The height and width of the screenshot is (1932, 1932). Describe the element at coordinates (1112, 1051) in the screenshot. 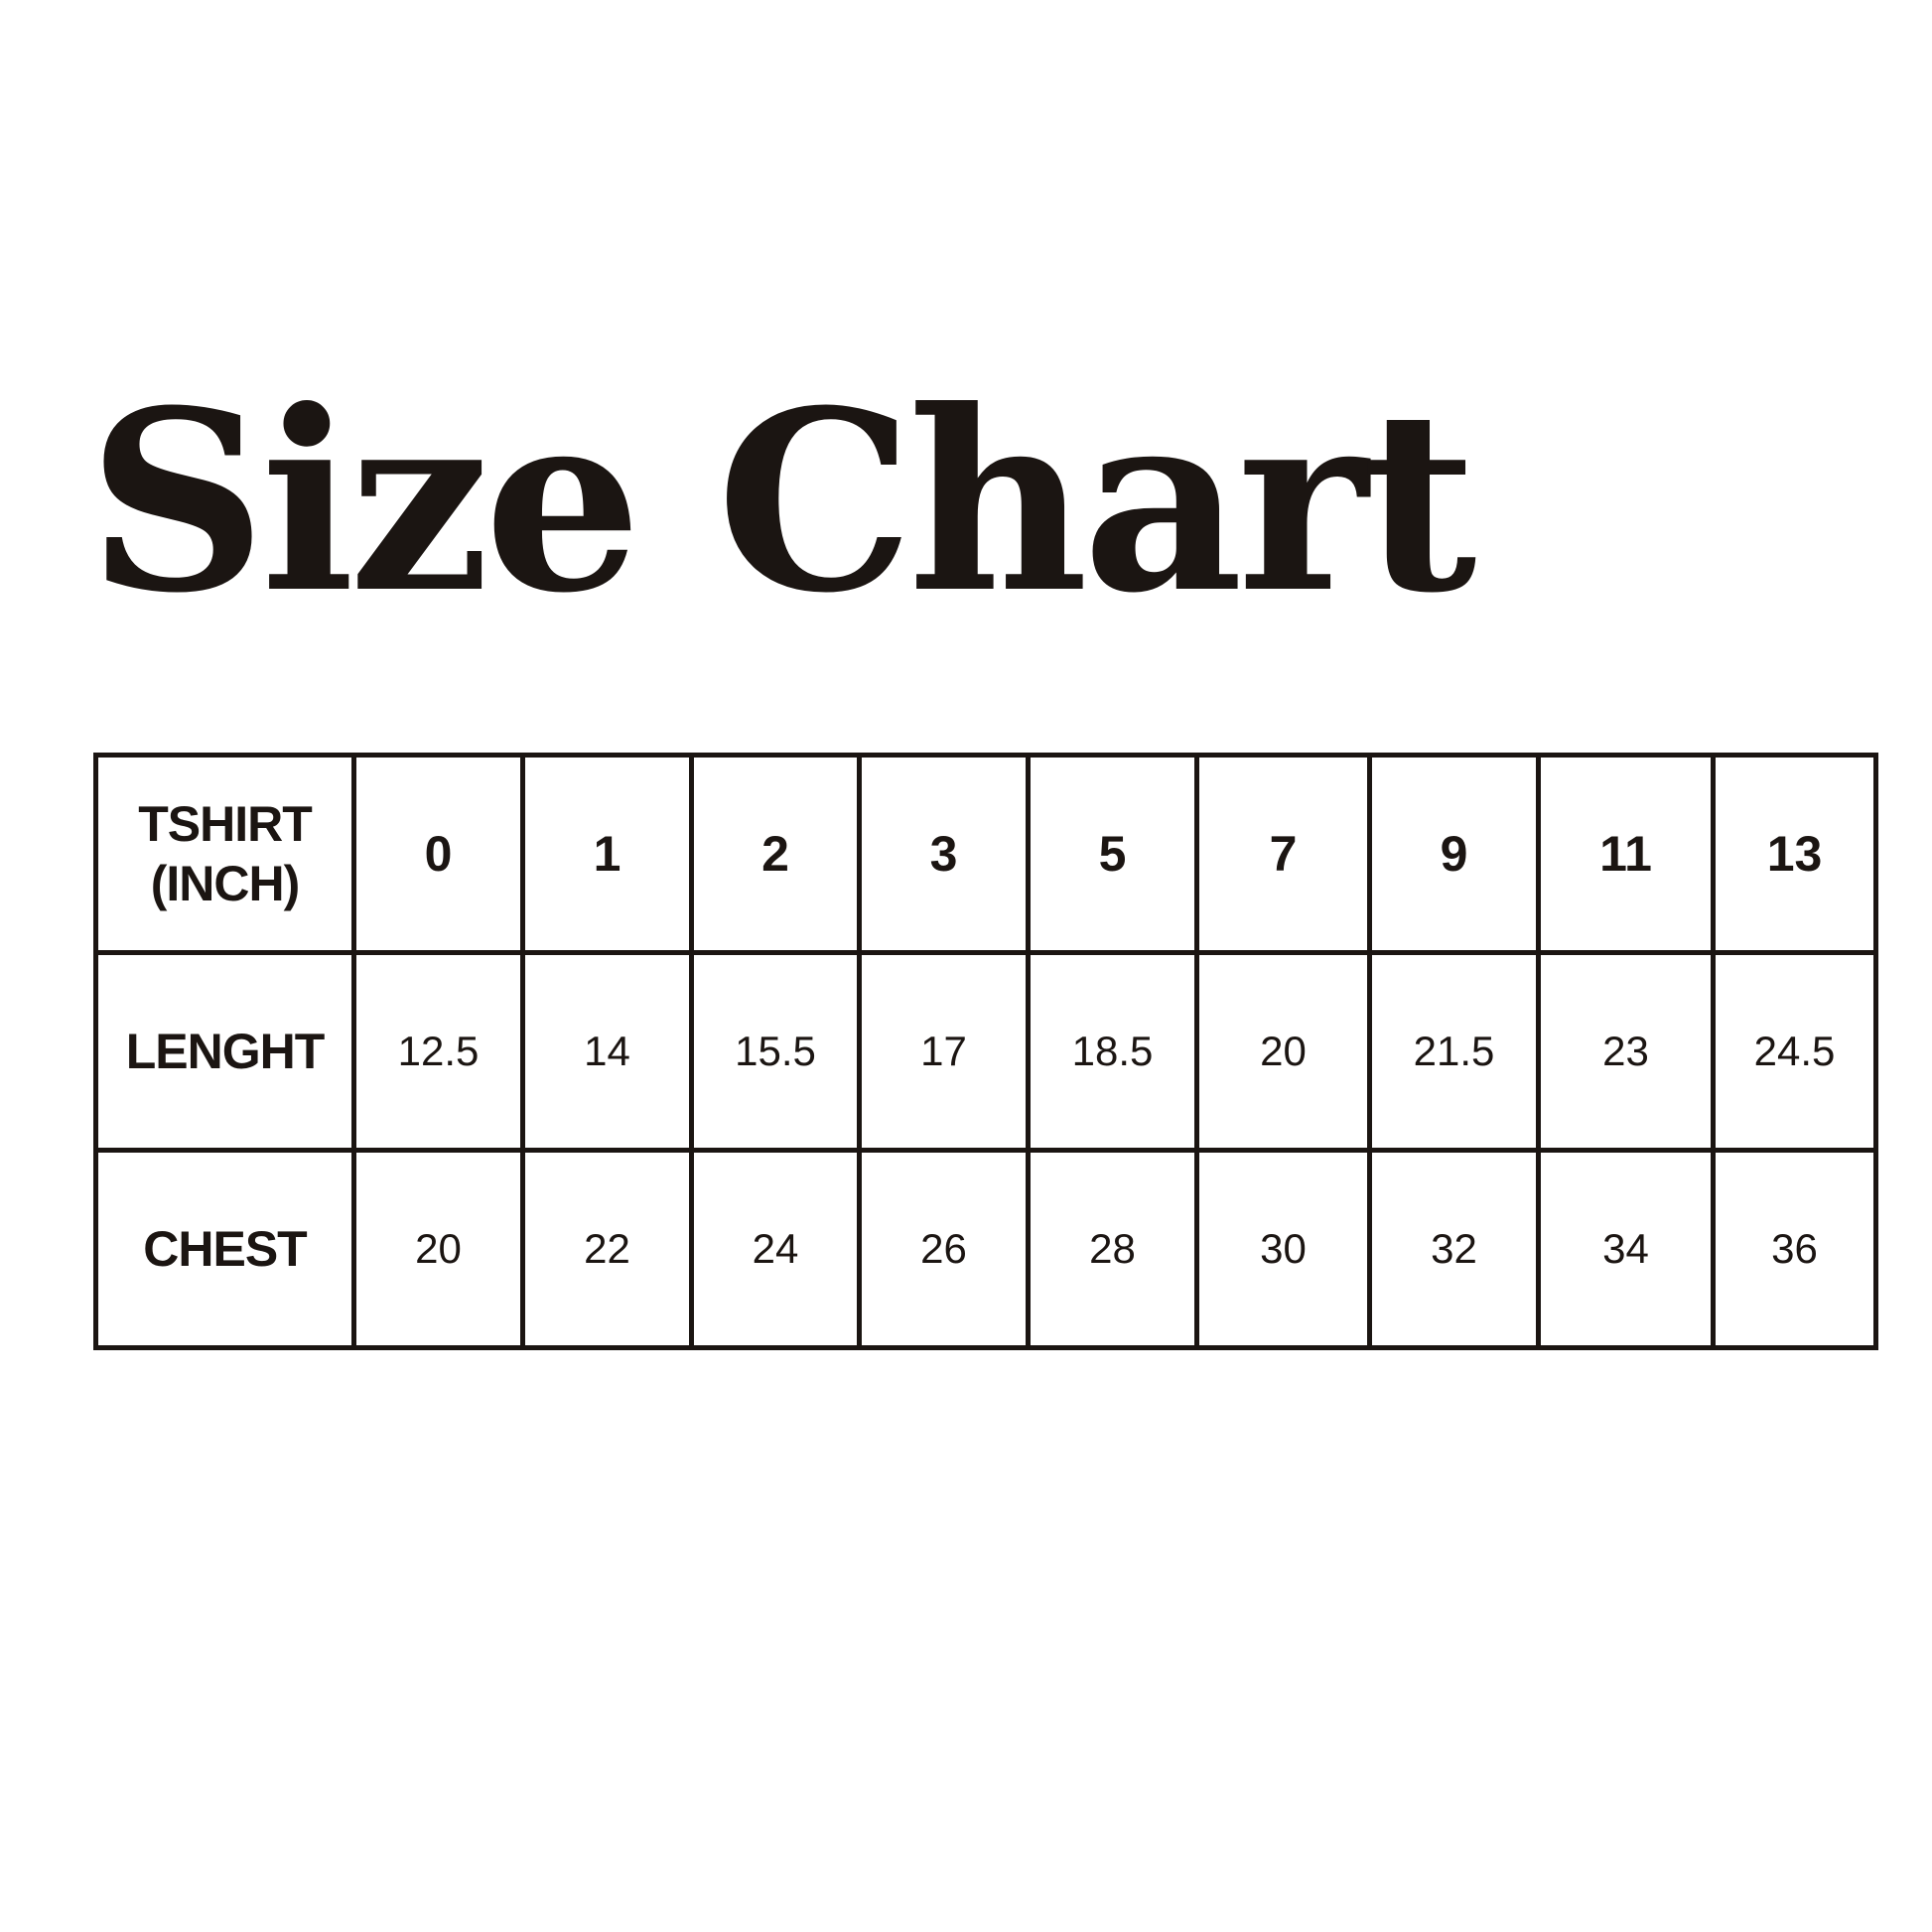

I see `table-cell: 18.5` at that location.